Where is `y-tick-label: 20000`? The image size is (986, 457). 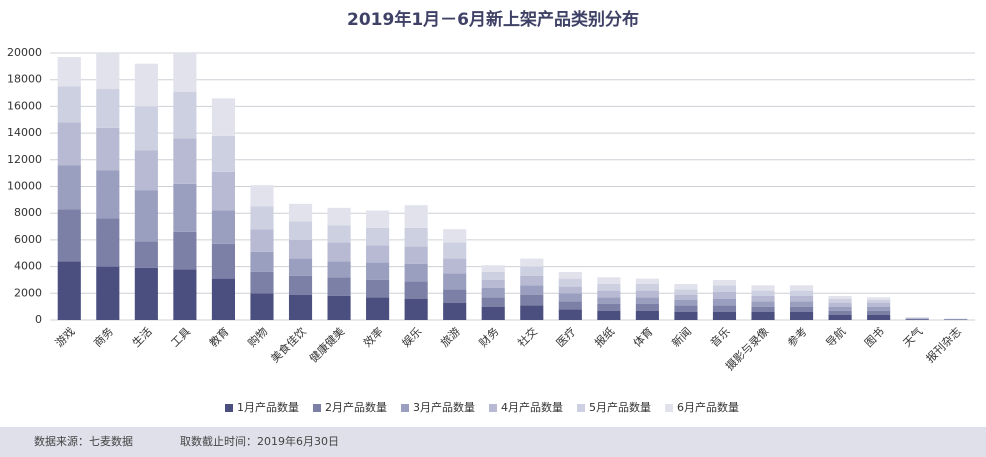 y-tick-label: 20000 is located at coordinates (24, 52).